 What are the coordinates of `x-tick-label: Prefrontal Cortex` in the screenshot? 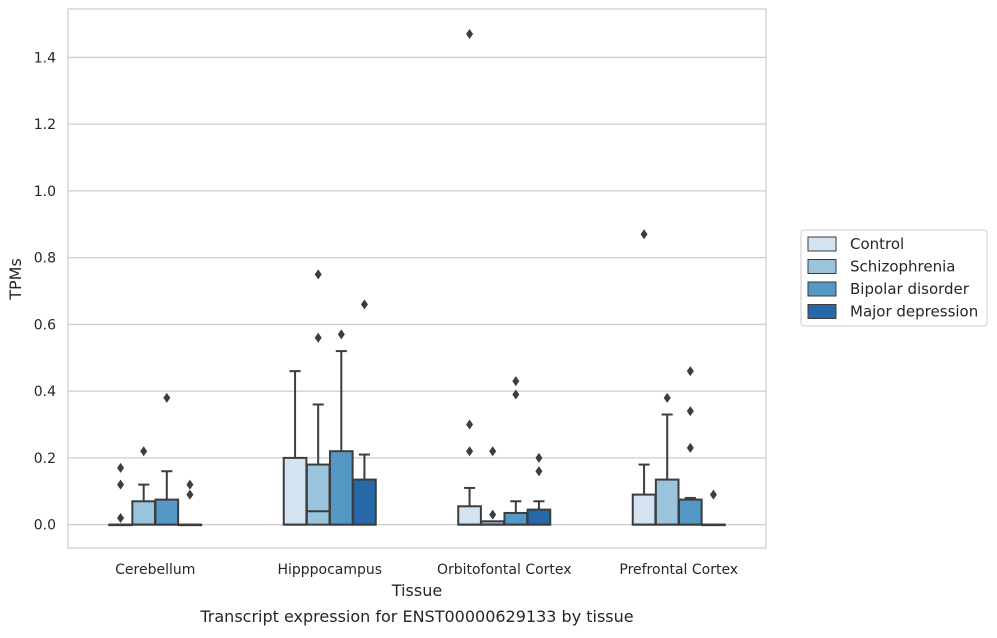 It's located at (678, 570).